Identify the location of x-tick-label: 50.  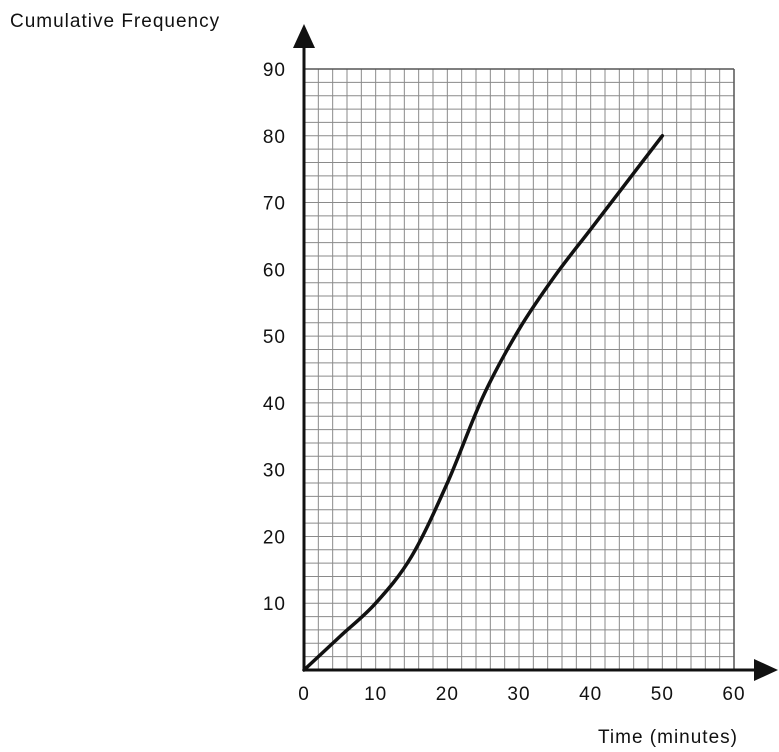
(662, 694).